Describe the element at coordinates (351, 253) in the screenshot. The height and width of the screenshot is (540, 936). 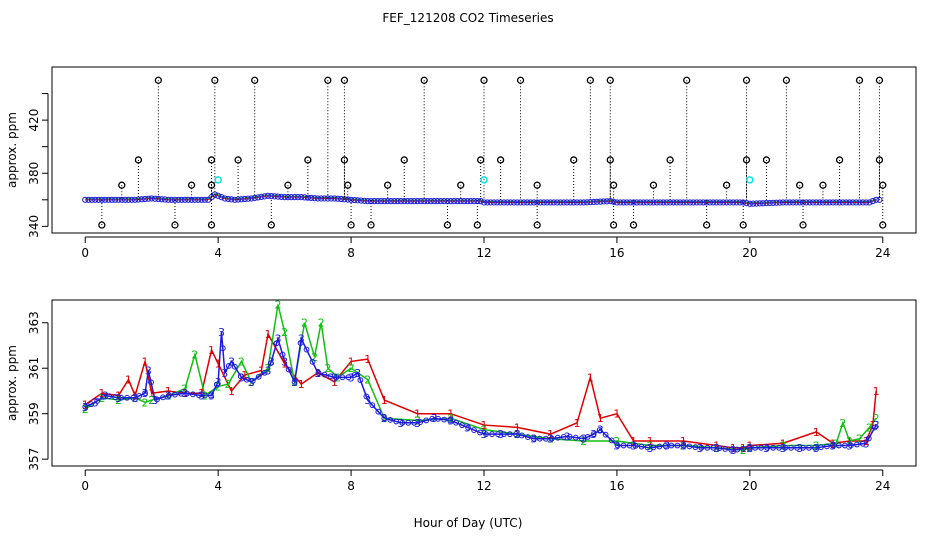
I see `x-tick-label: 8` at that location.